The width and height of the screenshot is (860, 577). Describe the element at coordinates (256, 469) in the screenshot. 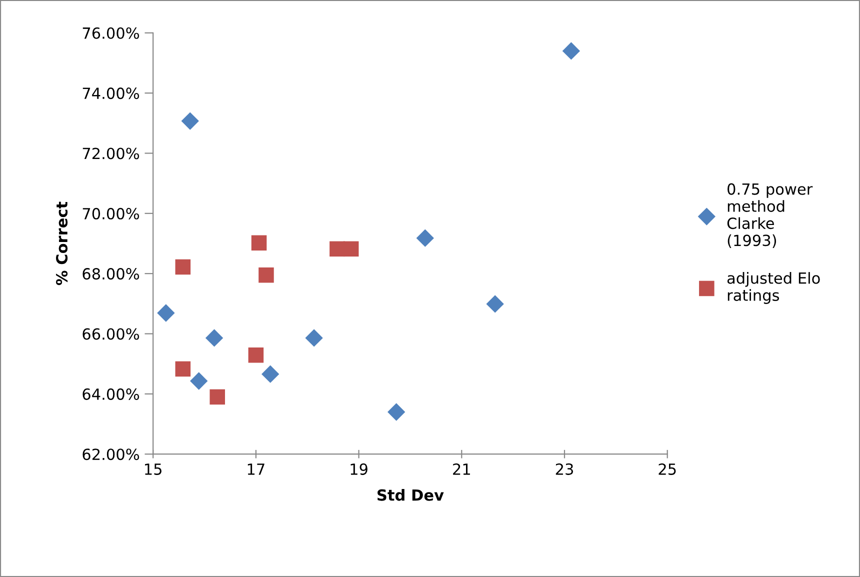

I see `x-tick-label: 17` at that location.